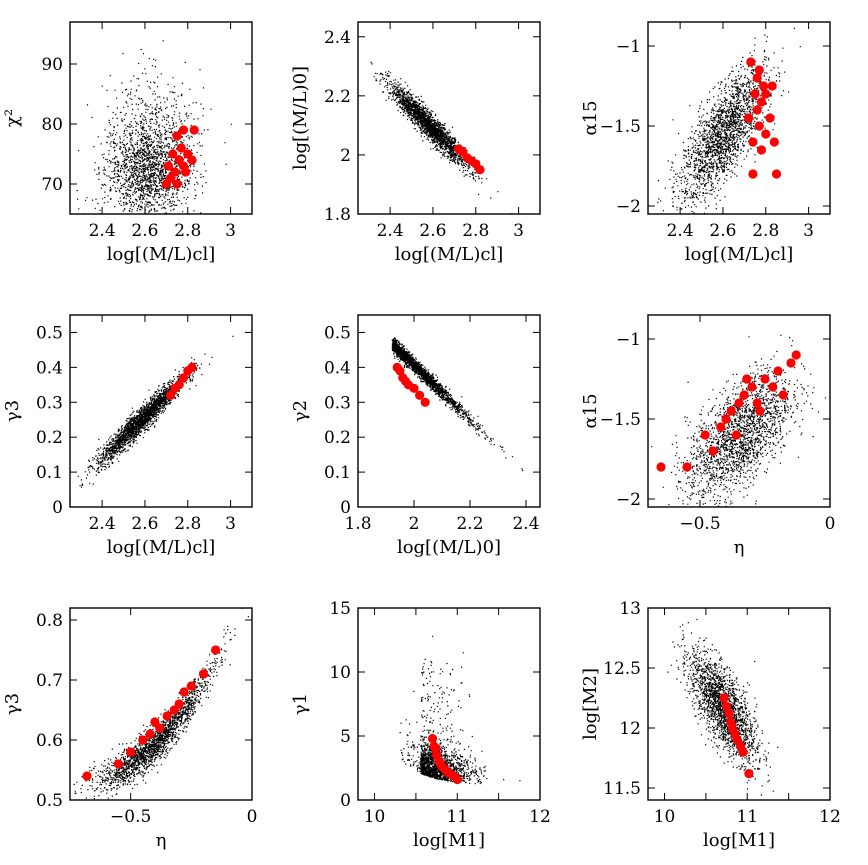 Image resolution: width=868 pixels, height=865 pixels. I want to click on y-axis-label: log[M2], so click(590, 704).